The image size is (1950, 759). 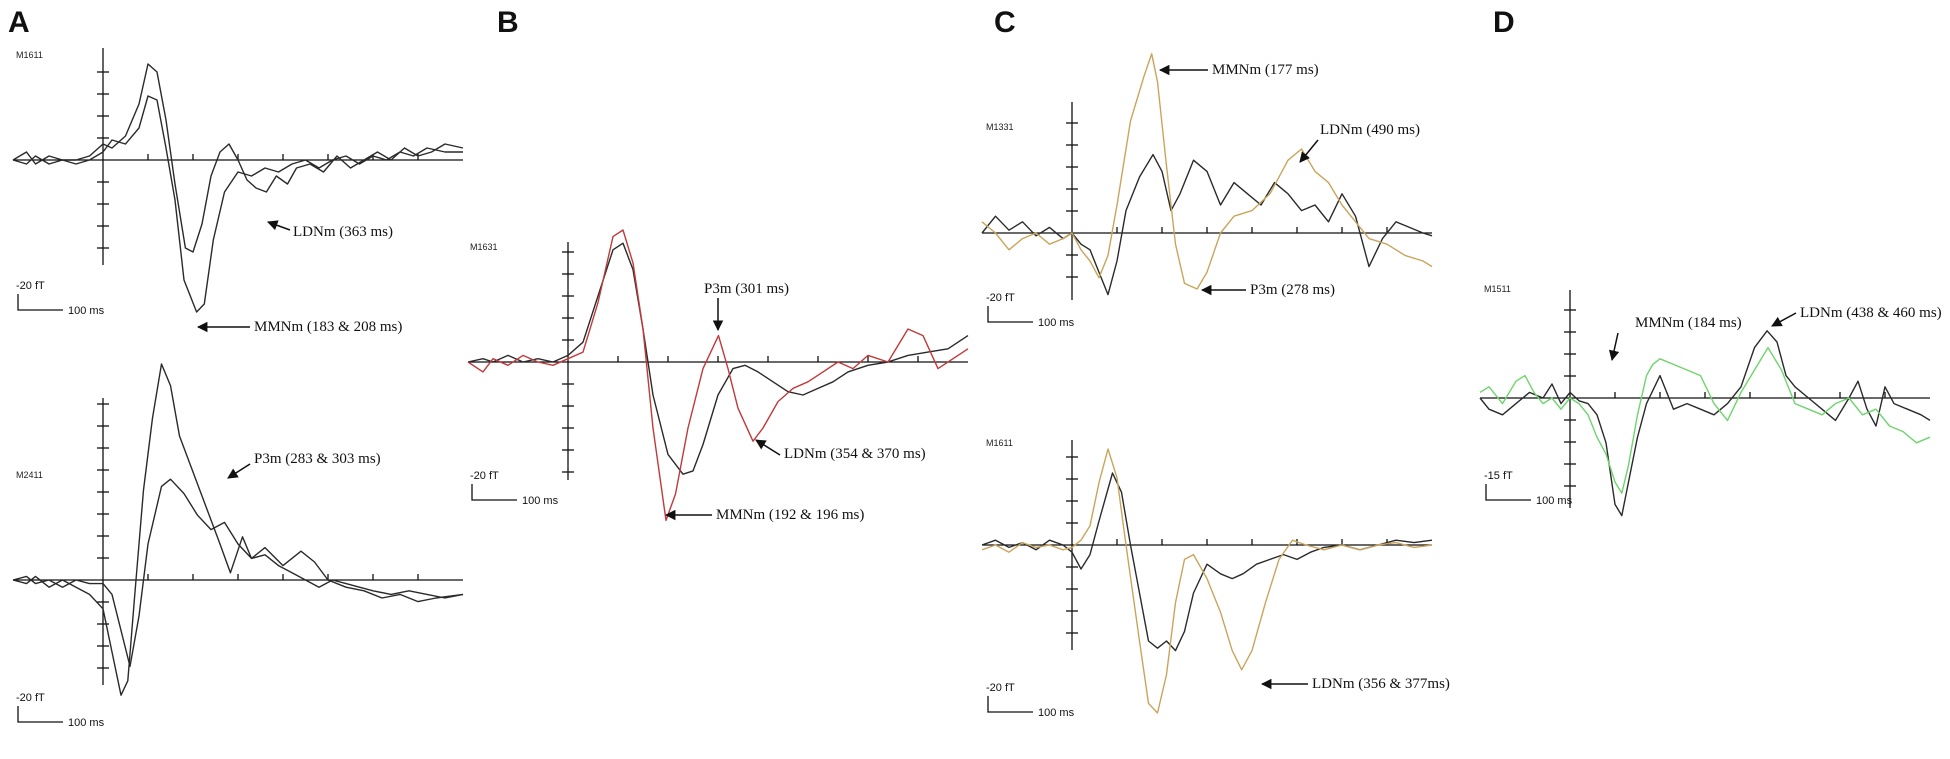 What do you see at coordinates (1370, 130) in the screenshot?
I see `peak-annotation: LDNm (490 ms)` at bounding box center [1370, 130].